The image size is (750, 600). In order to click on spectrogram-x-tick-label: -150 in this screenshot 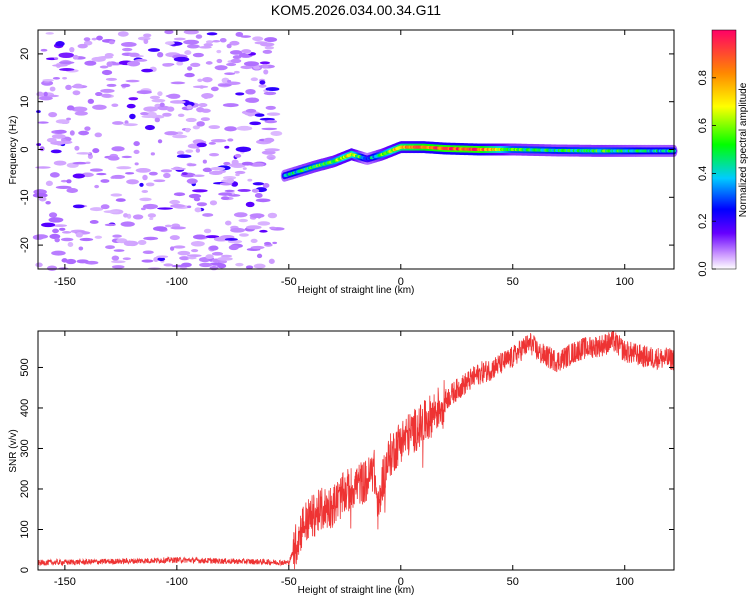, I will do `click(65, 282)`.